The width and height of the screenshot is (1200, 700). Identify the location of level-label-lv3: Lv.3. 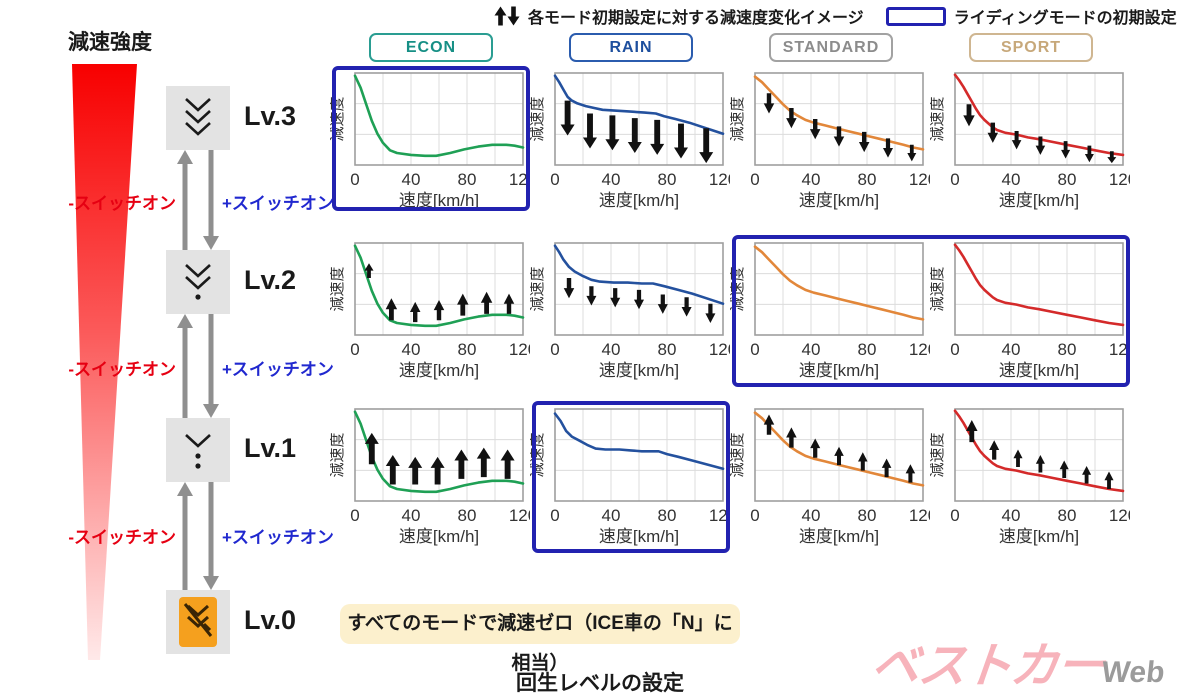
(270, 116).